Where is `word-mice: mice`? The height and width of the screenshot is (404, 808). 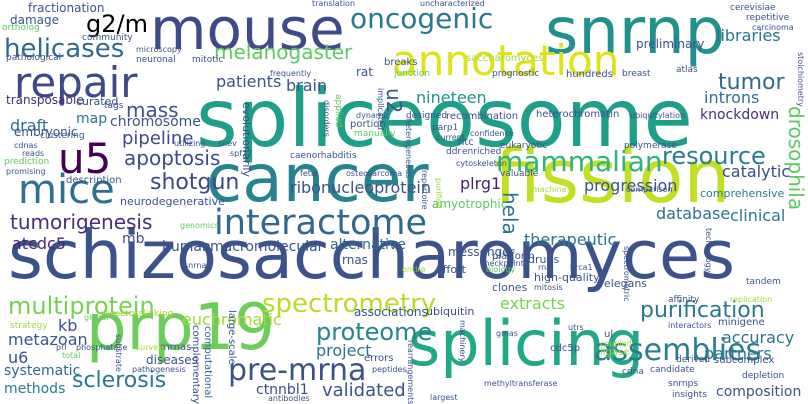
word-mice: mice is located at coordinates (66, 190).